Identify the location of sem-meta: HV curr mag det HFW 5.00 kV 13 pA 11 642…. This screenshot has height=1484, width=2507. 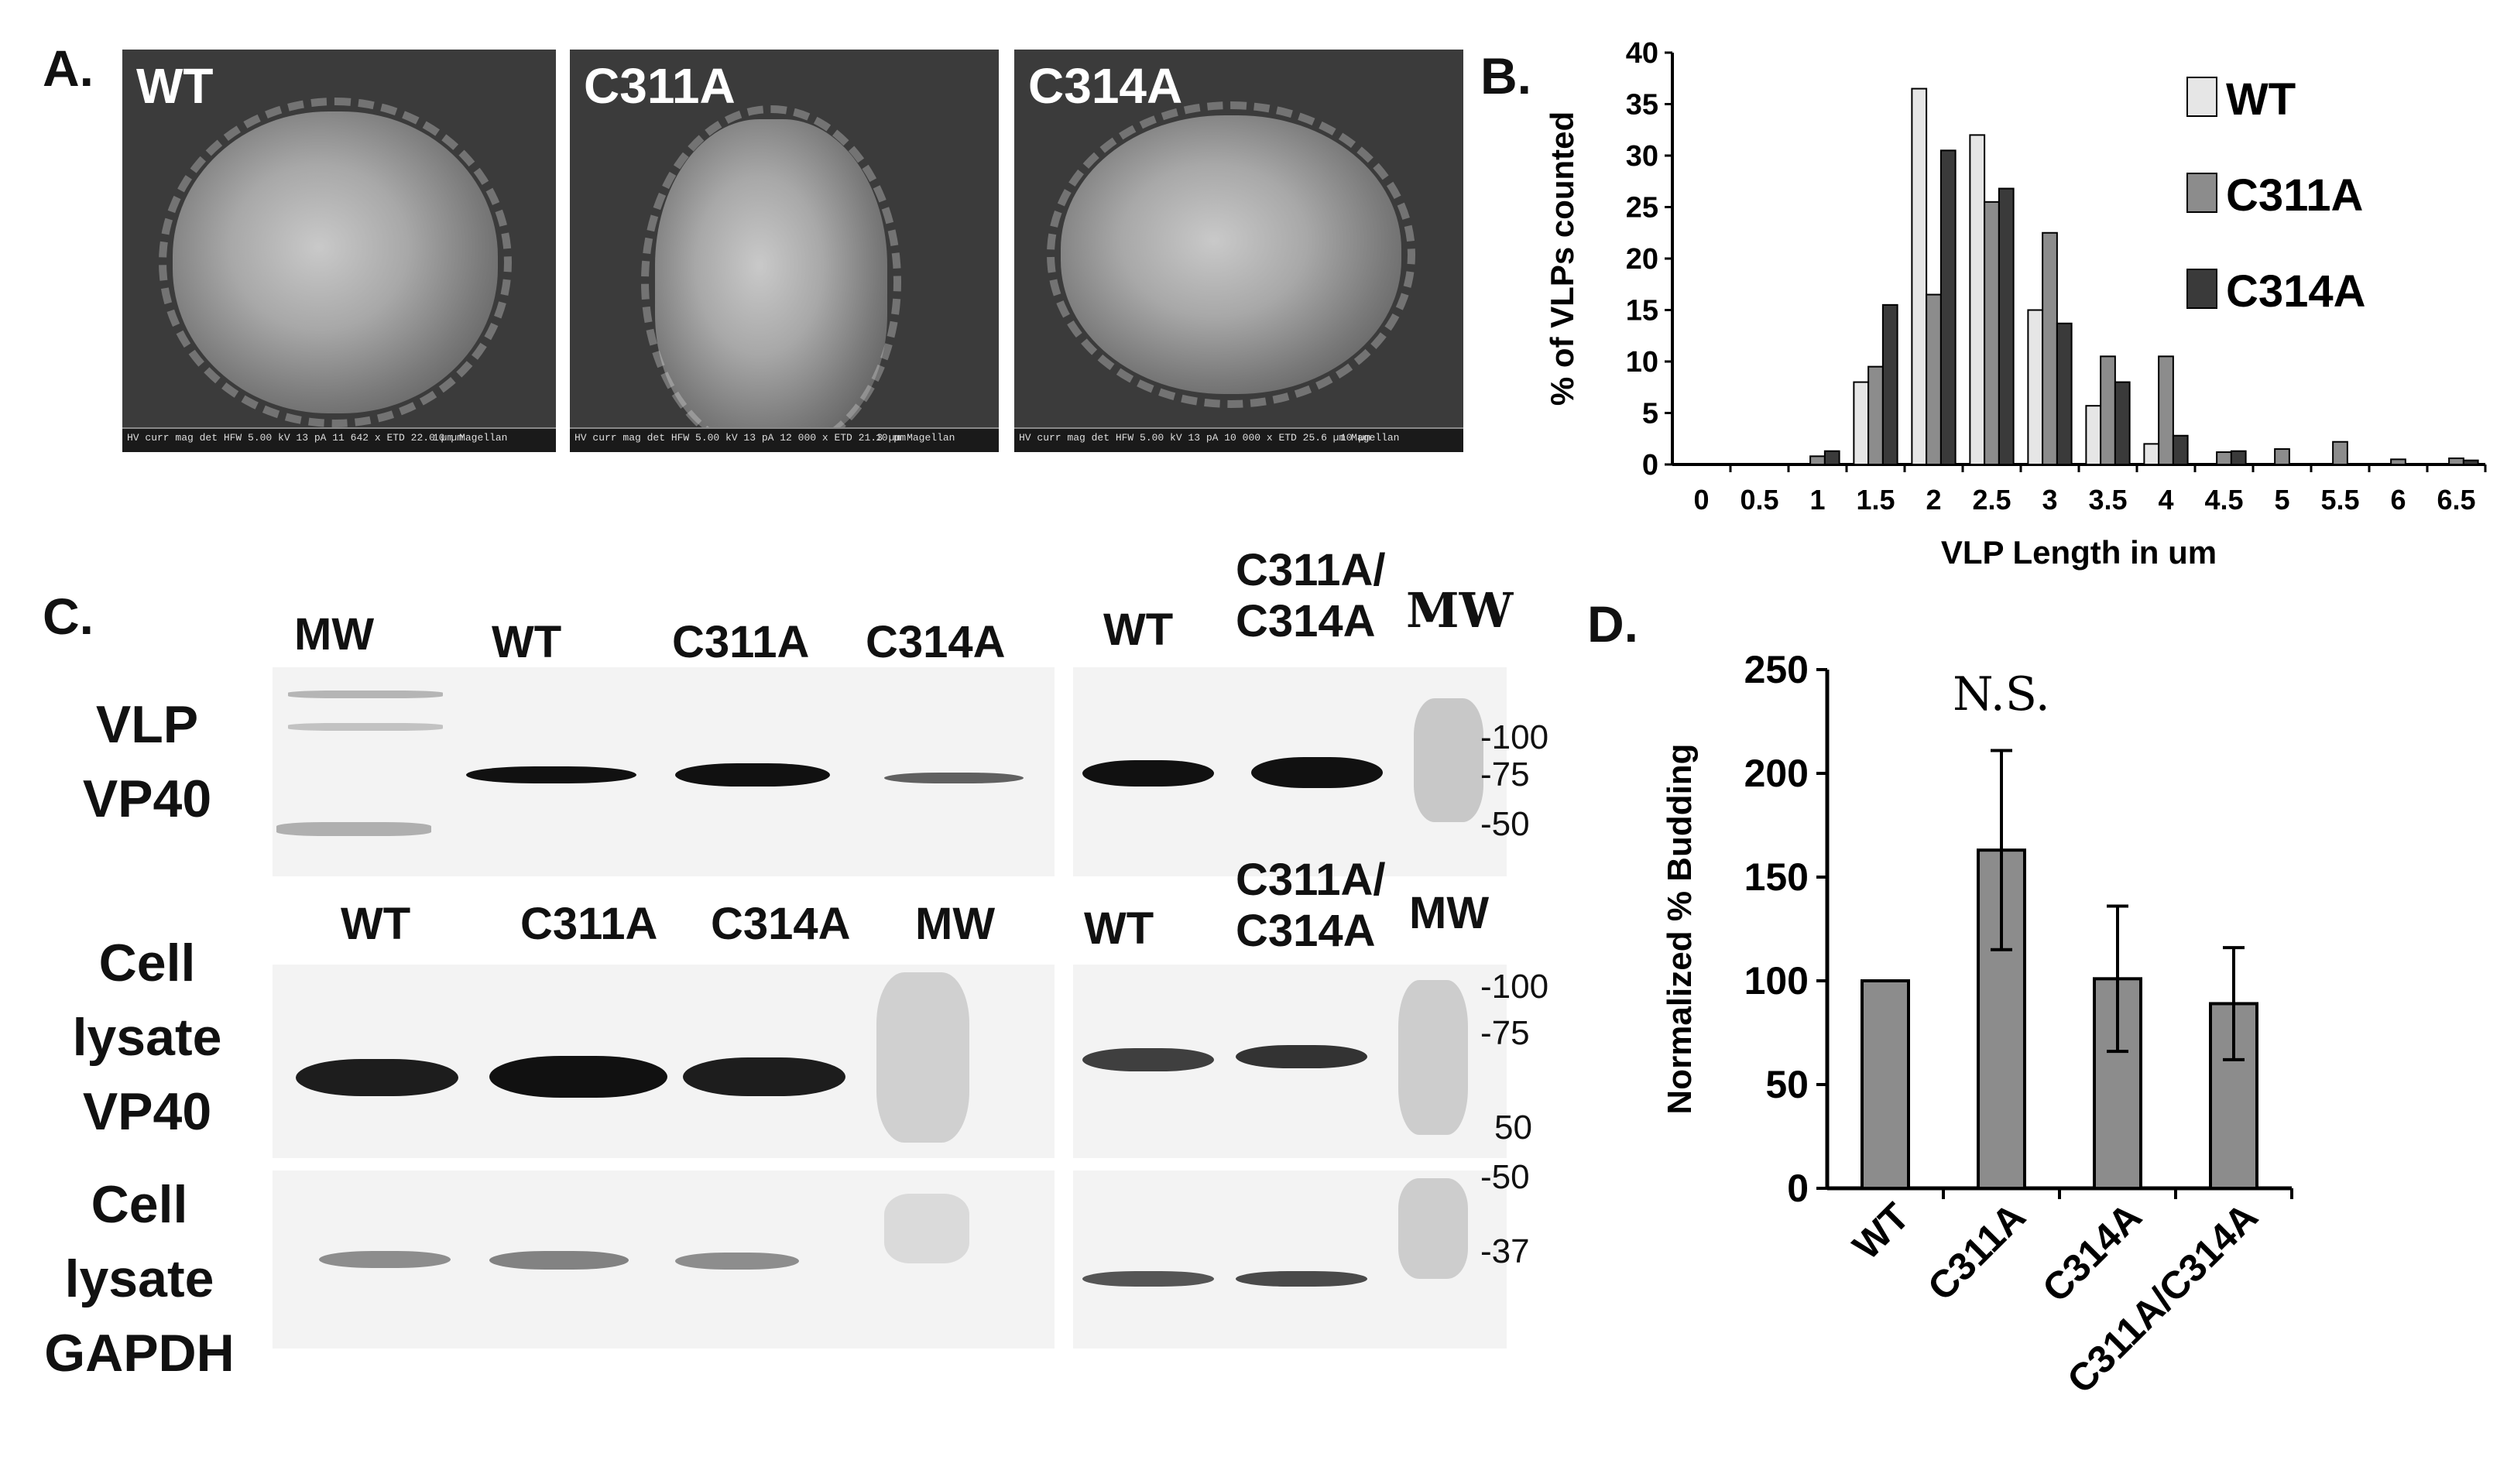
(317, 438).